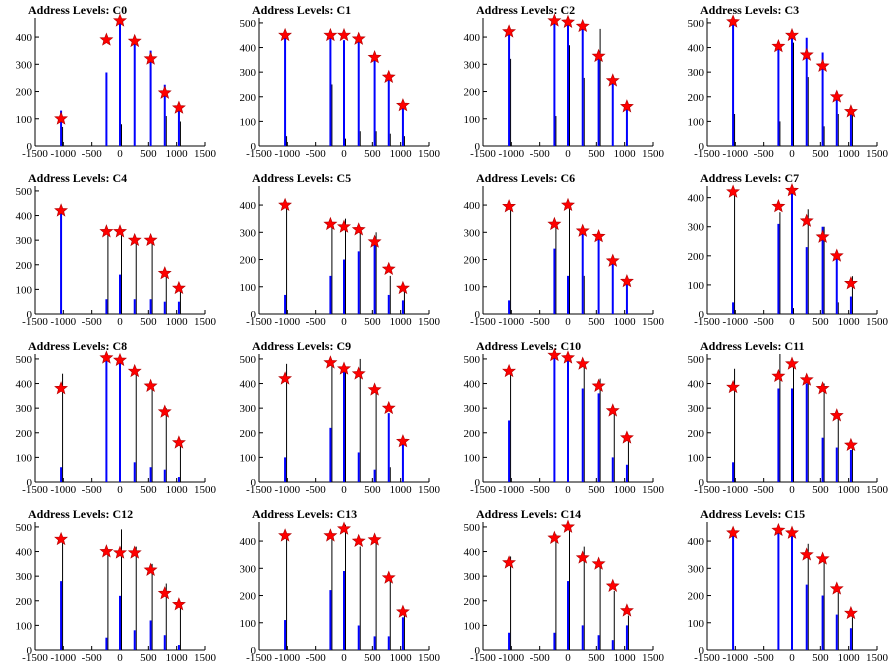  I want to click on chart-title: Address Levels: C4, so click(77, 178).